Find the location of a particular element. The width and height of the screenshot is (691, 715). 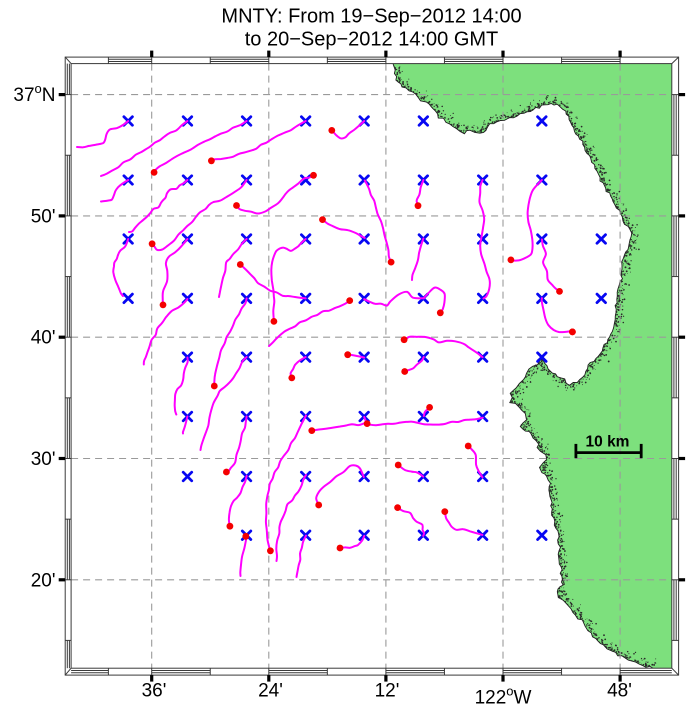

svg-text: 40' is located at coordinates (43, 338).